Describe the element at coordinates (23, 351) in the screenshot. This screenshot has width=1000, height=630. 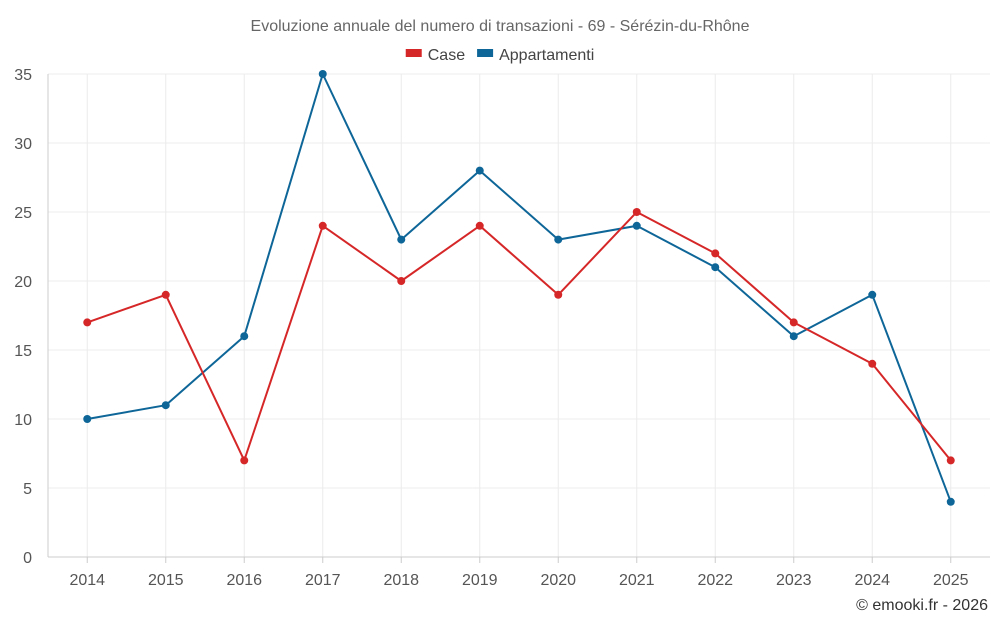
I see `y-tick-label: 15` at that location.